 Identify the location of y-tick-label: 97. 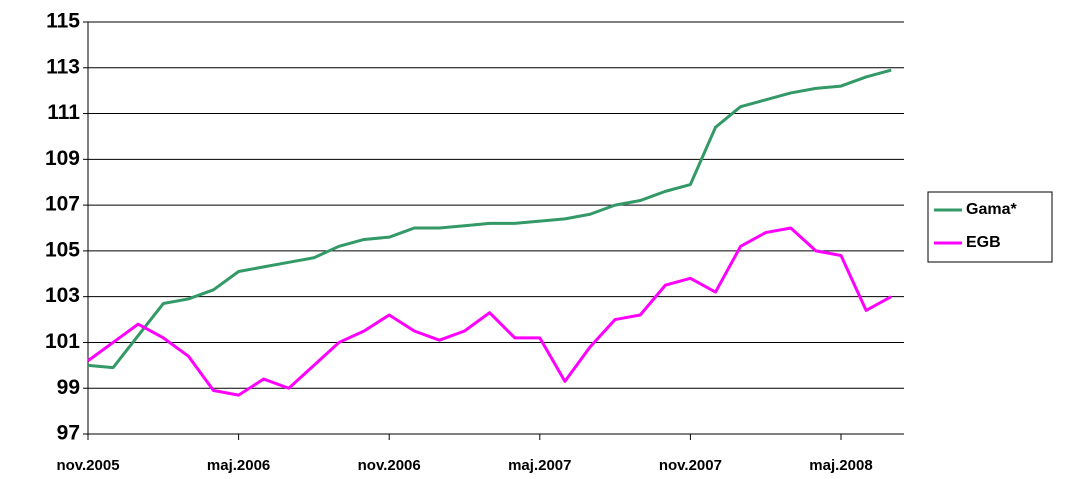
(68, 433).